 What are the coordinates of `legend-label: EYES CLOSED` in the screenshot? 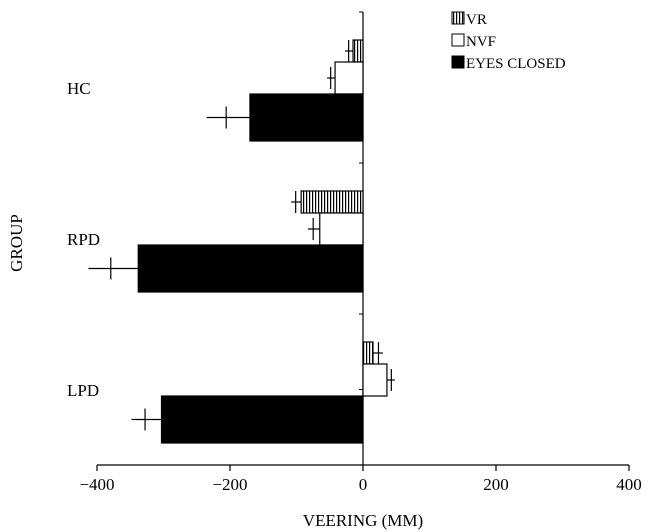 It's located at (516, 64).